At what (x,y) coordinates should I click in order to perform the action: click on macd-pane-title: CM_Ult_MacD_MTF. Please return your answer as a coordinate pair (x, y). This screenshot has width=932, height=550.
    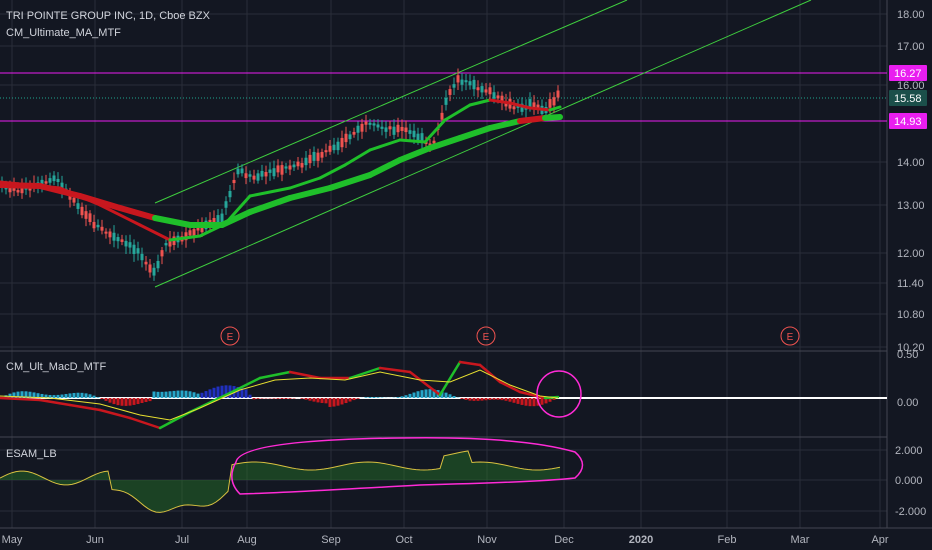
    Looking at the image, I should click on (56, 367).